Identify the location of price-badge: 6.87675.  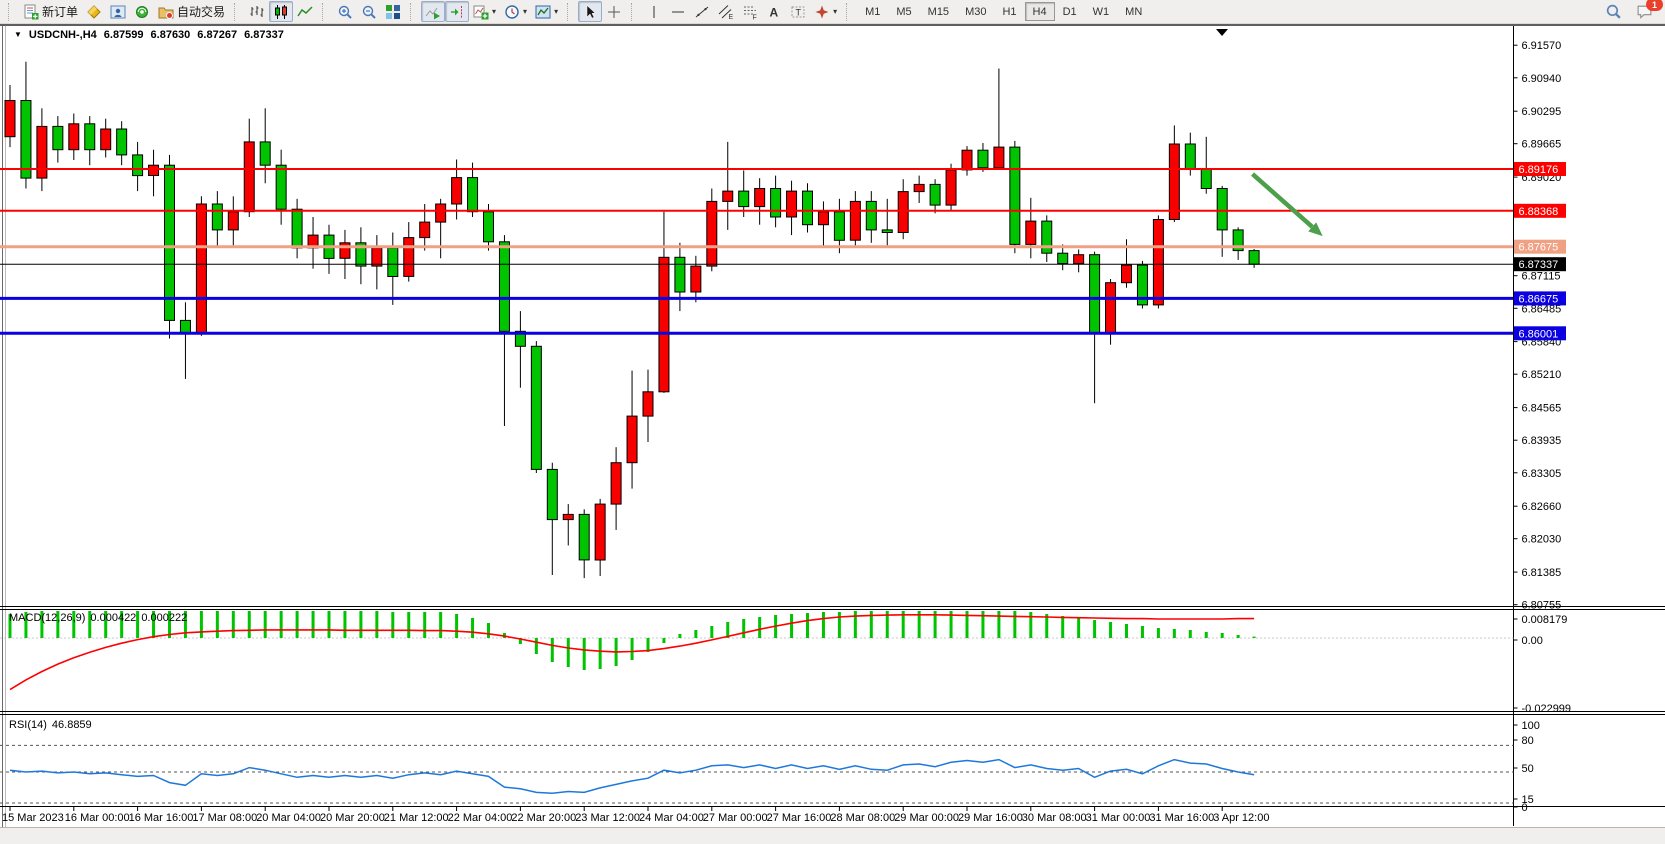
(1540, 246).